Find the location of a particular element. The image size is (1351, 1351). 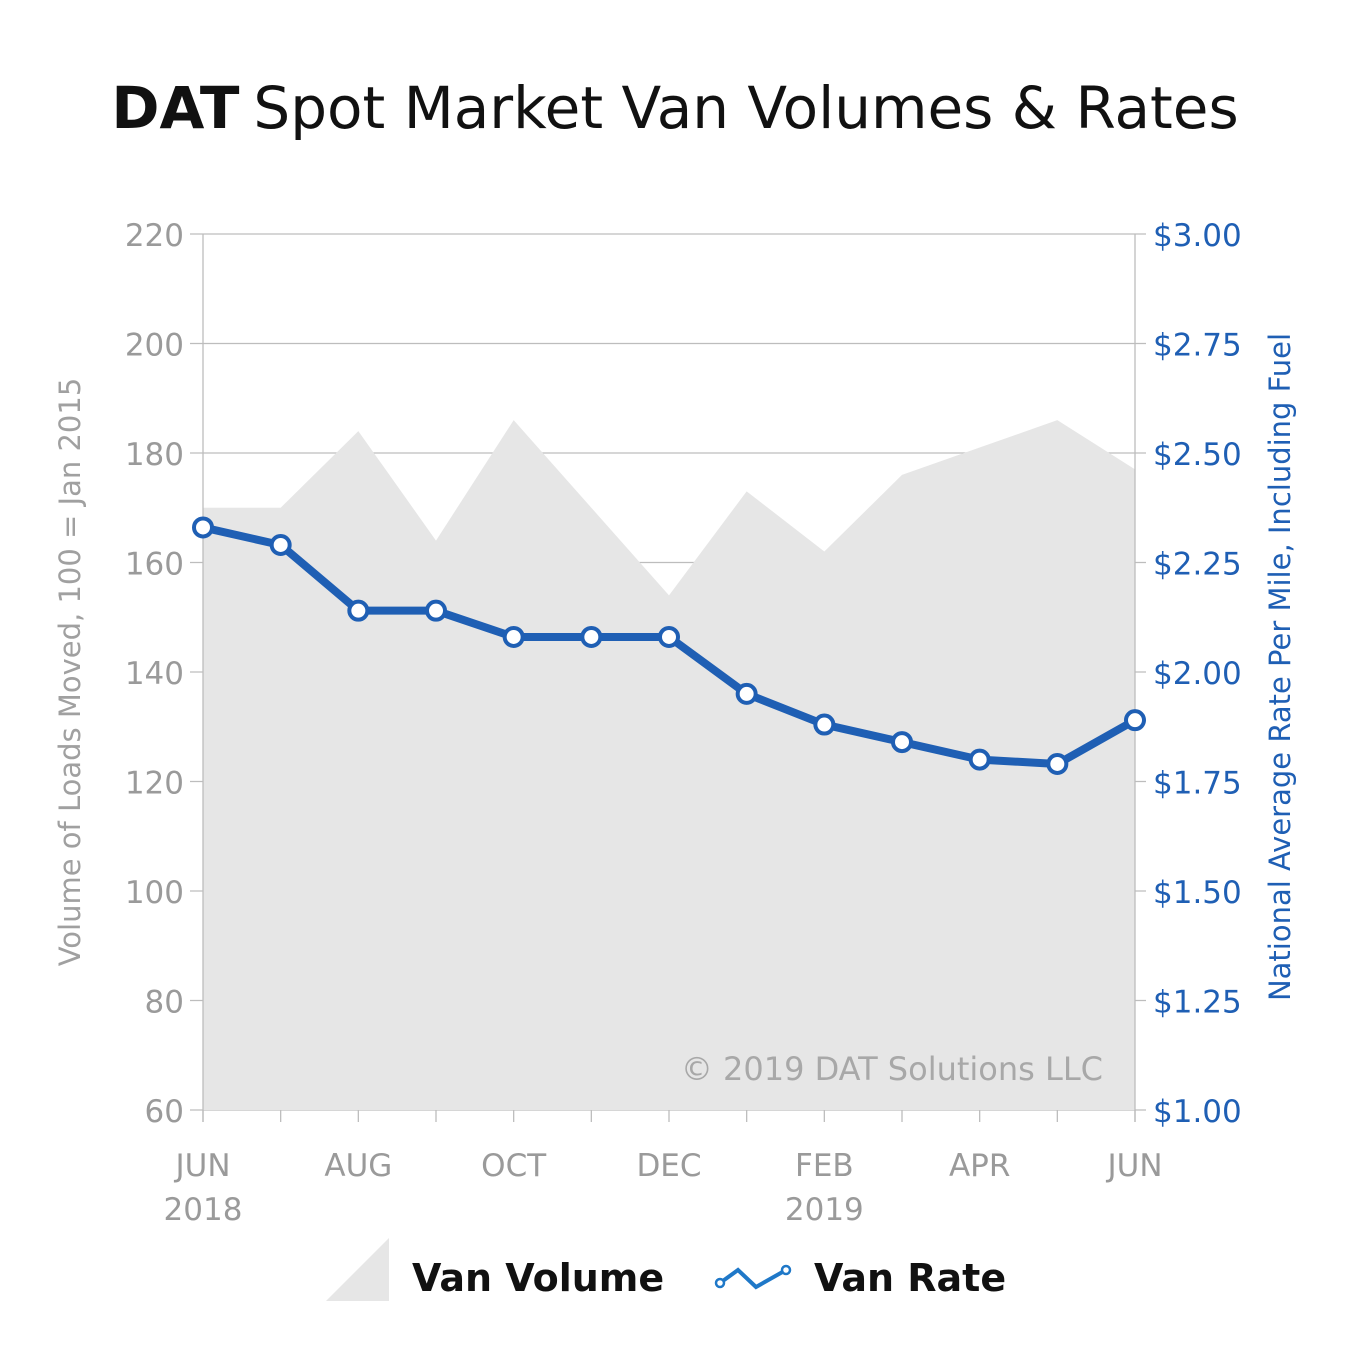

y-tick-left: 60 is located at coordinates (164, 1112).